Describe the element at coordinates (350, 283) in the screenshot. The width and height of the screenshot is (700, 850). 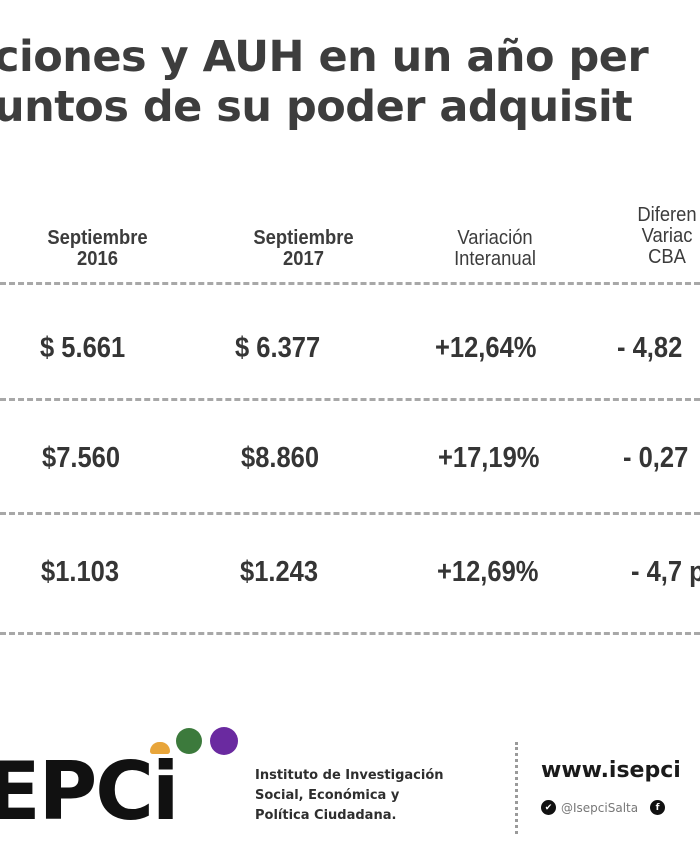
I see `divider-header` at that location.